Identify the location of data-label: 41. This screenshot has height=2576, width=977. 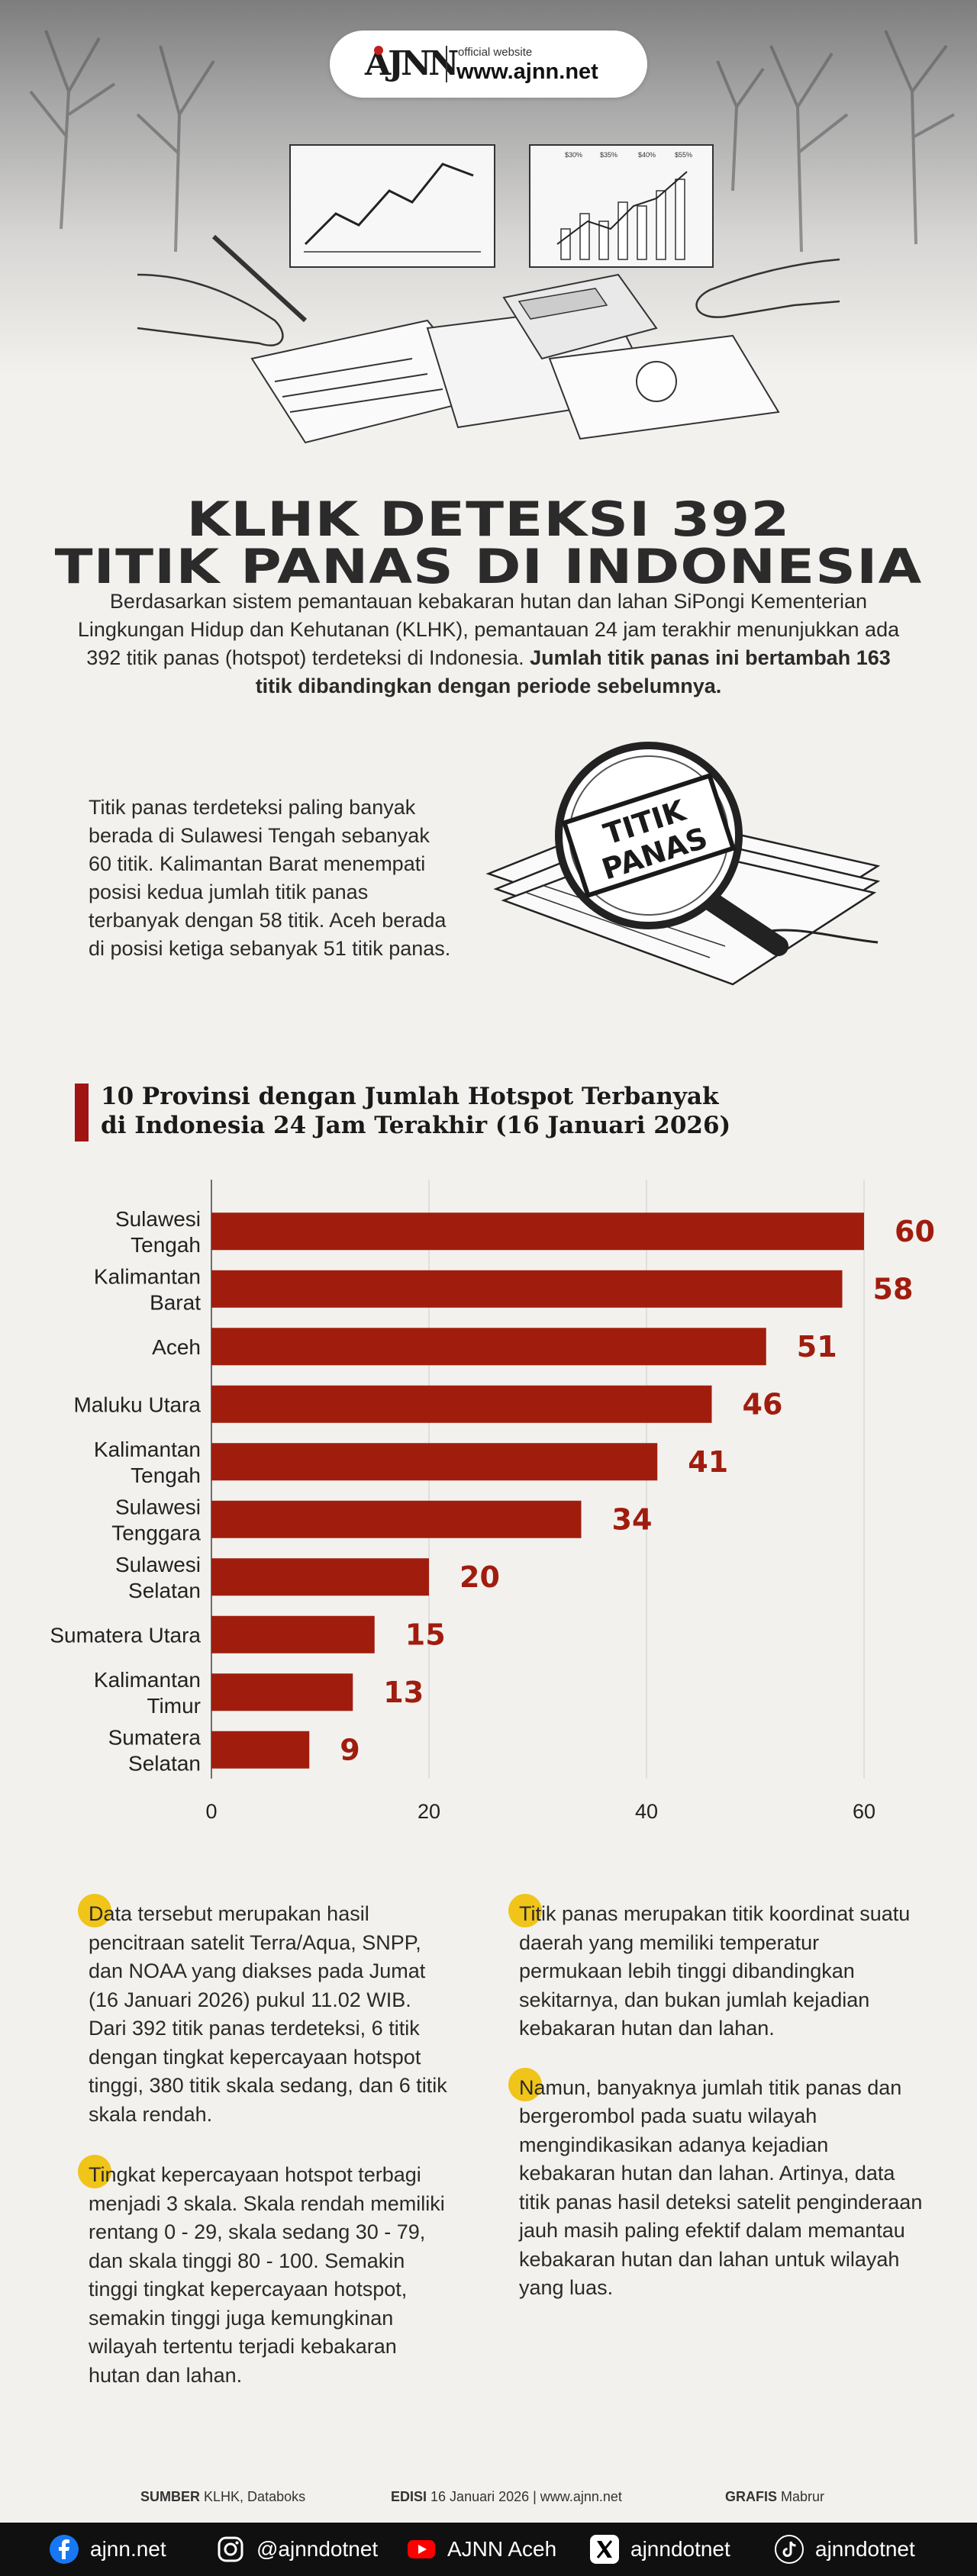
(708, 1462).